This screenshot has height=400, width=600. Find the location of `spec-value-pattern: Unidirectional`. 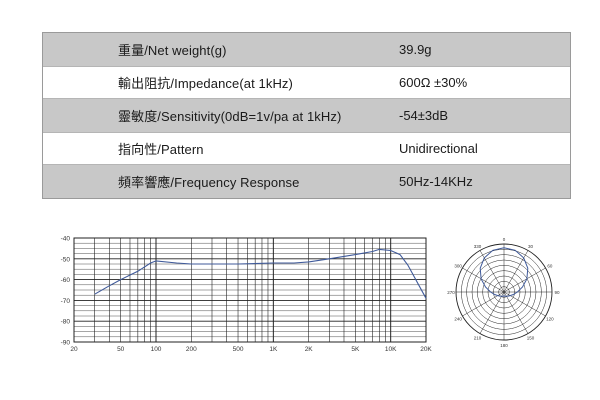

spec-value-pattern: Unidirectional is located at coordinates (438, 148).